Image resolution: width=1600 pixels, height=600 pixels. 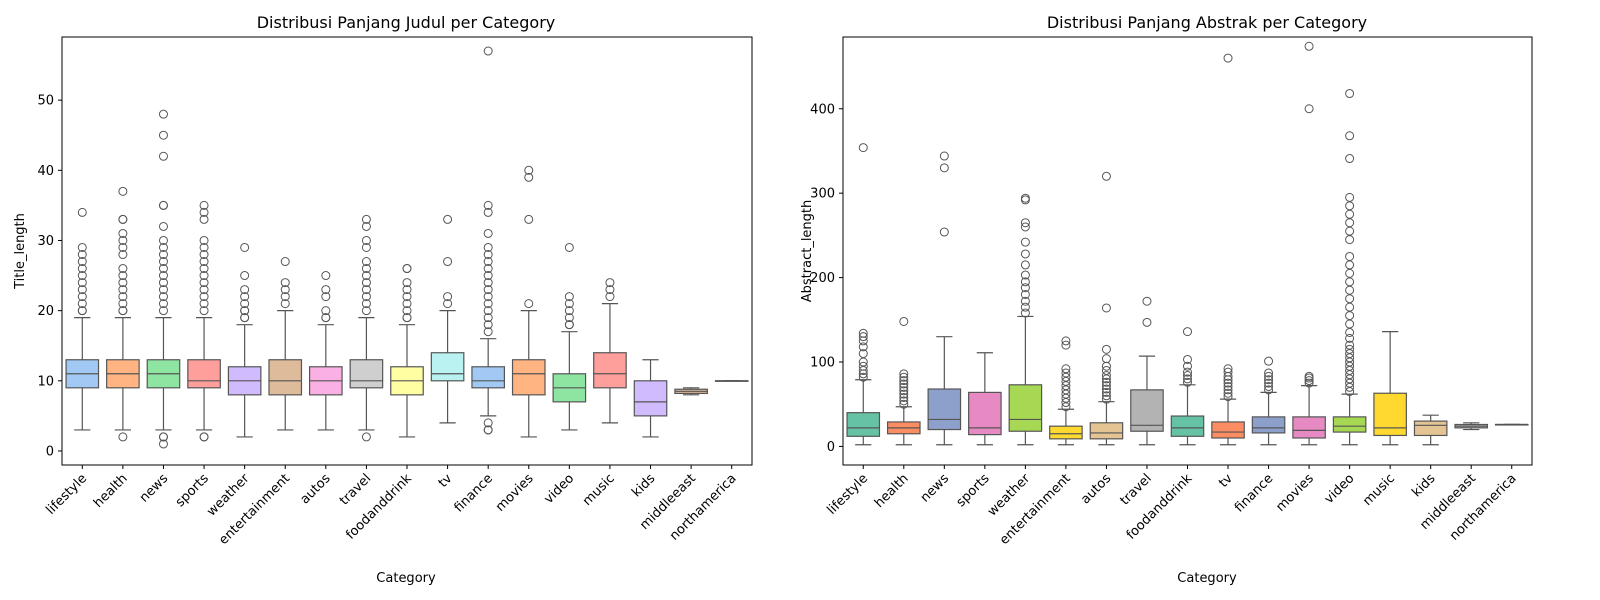 What do you see at coordinates (45, 381) in the screenshot?
I see `y-tick-label: 10` at bounding box center [45, 381].